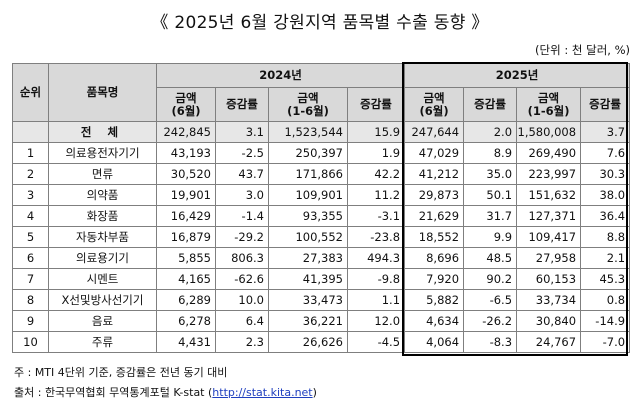  Describe the element at coordinates (102, 237) in the screenshot. I see `item-name-cell: 자동차부품` at that location.